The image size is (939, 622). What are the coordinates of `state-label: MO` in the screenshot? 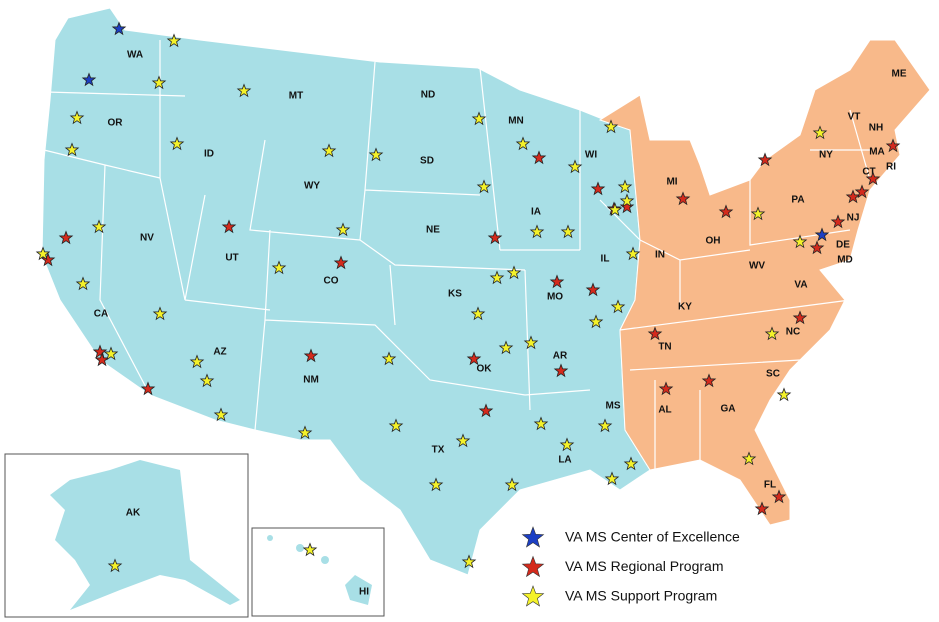 It's located at (555, 297).